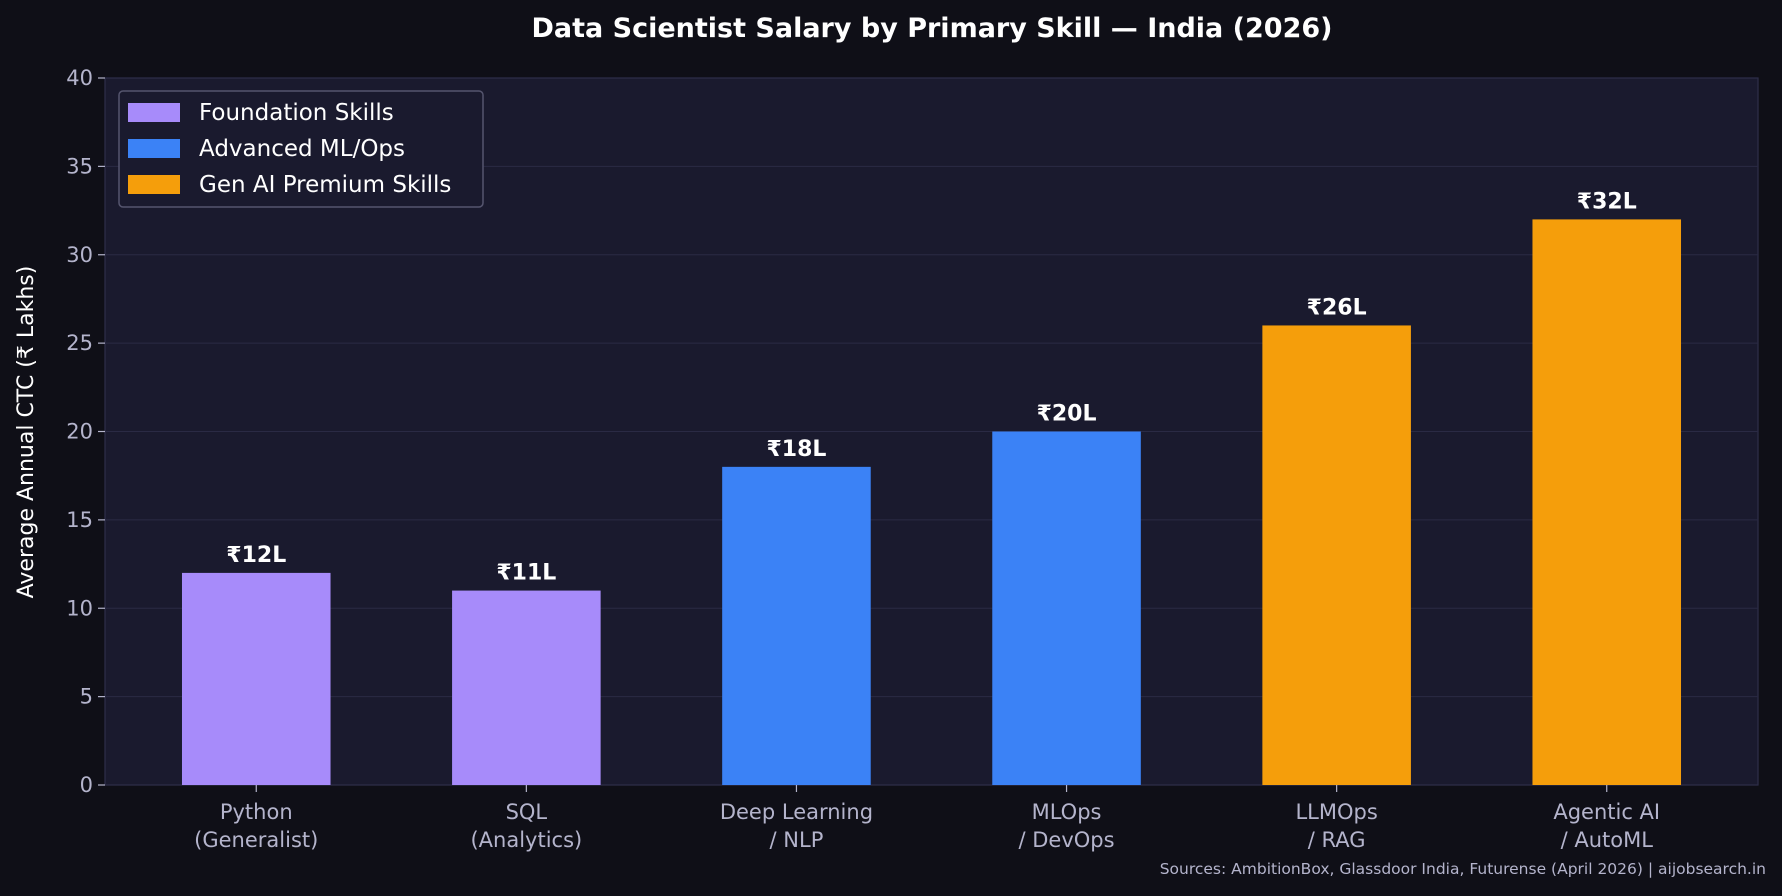 The image size is (1782, 896). What do you see at coordinates (526, 840) in the screenshot?
I see `x-tick-label: (Analytics)` at bounding box center [526, 840].